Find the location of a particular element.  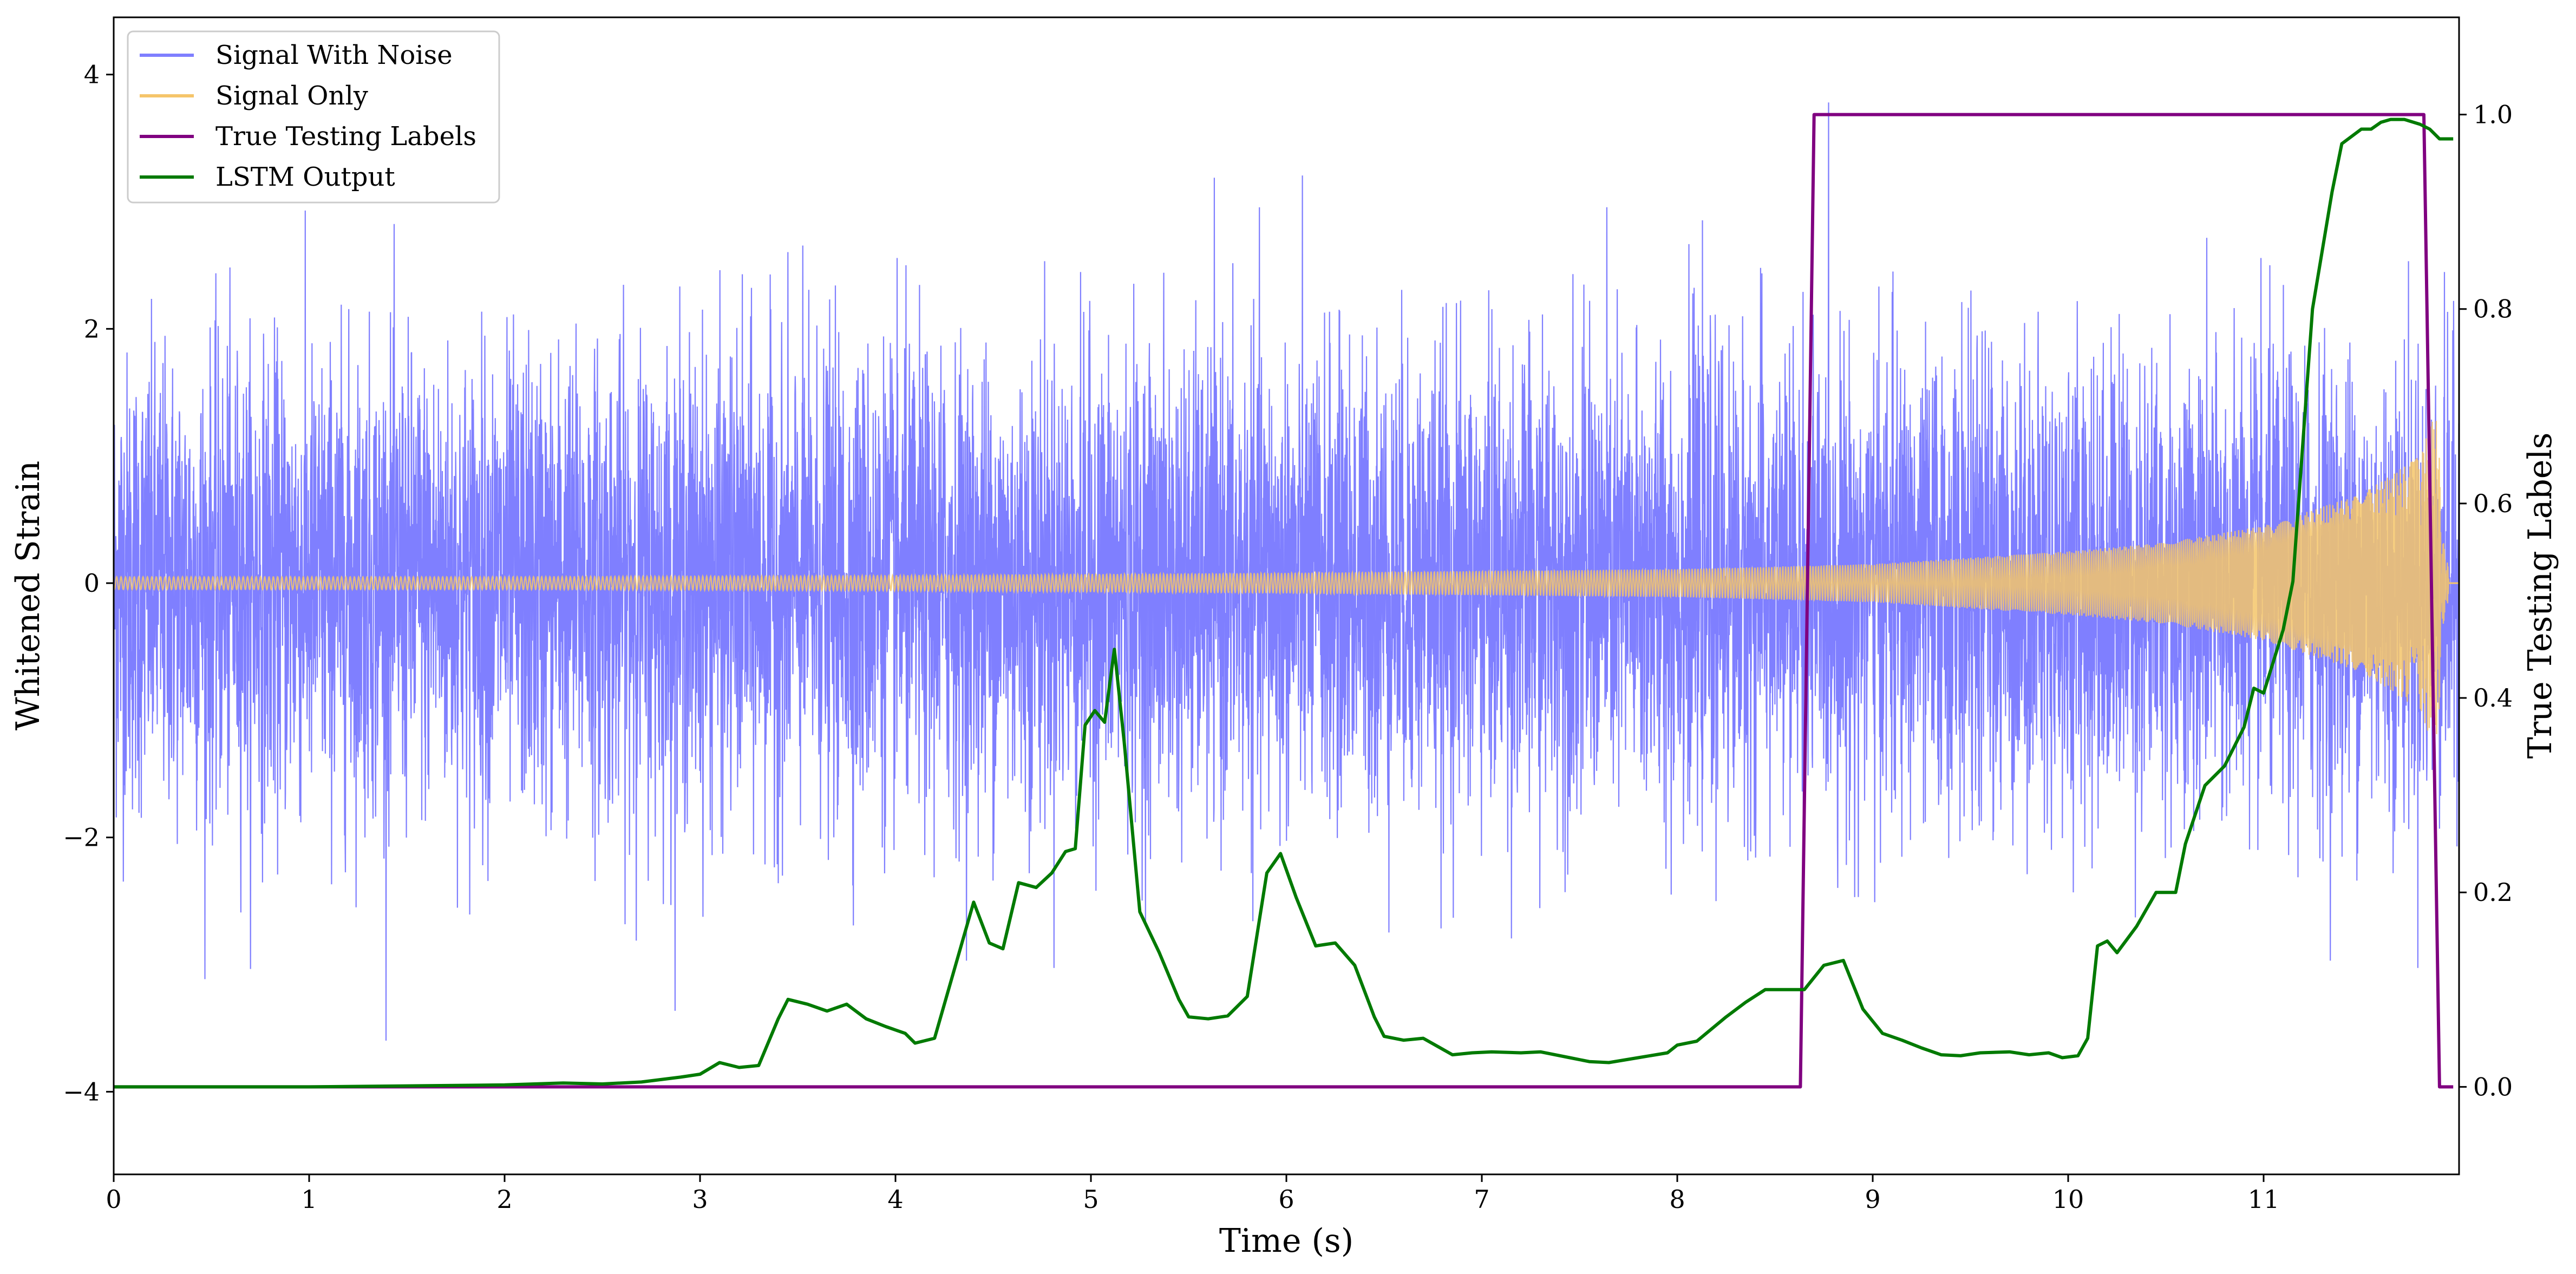

x-tick-label: 1 is located at coordinates (309, 1199).